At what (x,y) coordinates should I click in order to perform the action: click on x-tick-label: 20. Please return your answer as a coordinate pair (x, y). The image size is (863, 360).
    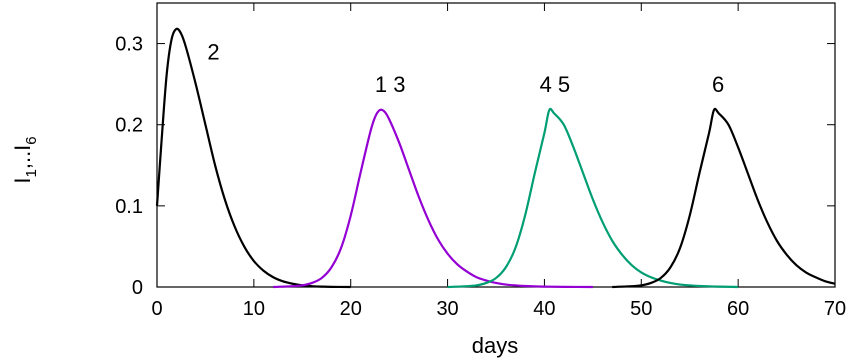
    Looking at the image, I should click on (351, 309).